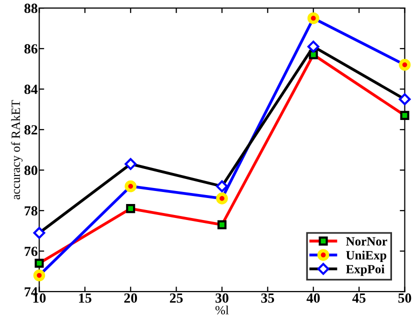 Image resolution: width=413 pixels, height=324 pixels. Describe the element at coordinates (367, 241) in the screenshot. I see `legend-label: NorNor` at that location.